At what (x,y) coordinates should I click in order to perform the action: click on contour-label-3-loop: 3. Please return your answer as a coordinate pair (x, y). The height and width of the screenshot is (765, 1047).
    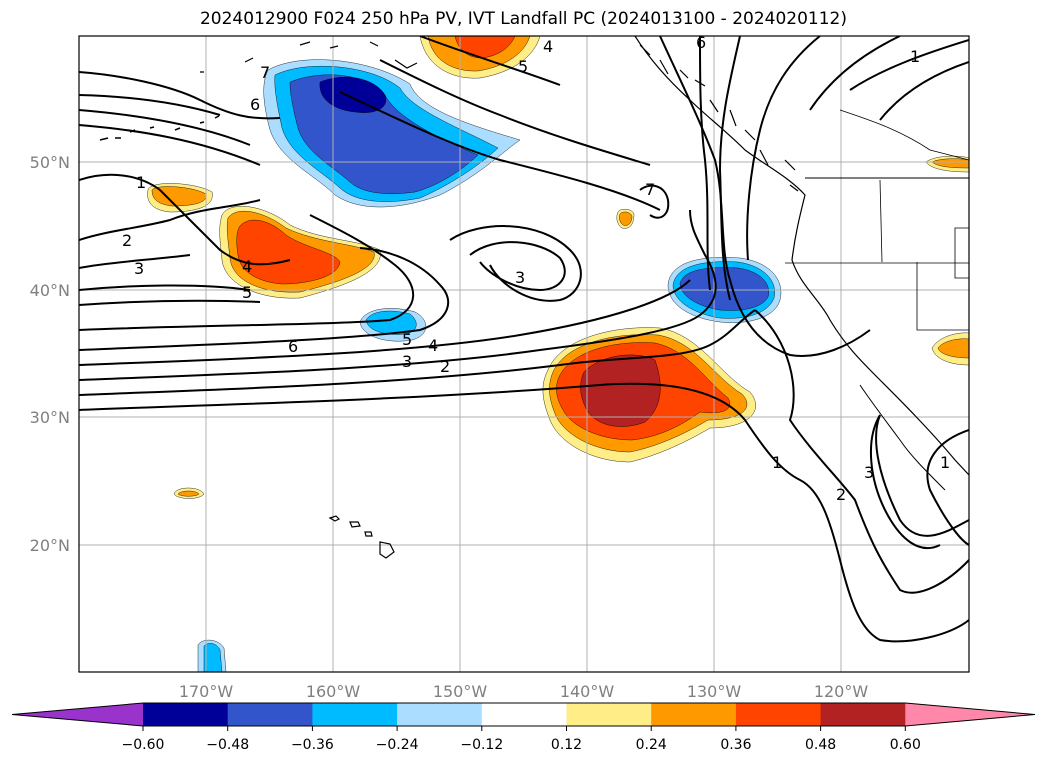
    Looking at the image, I should click on (520, 277).